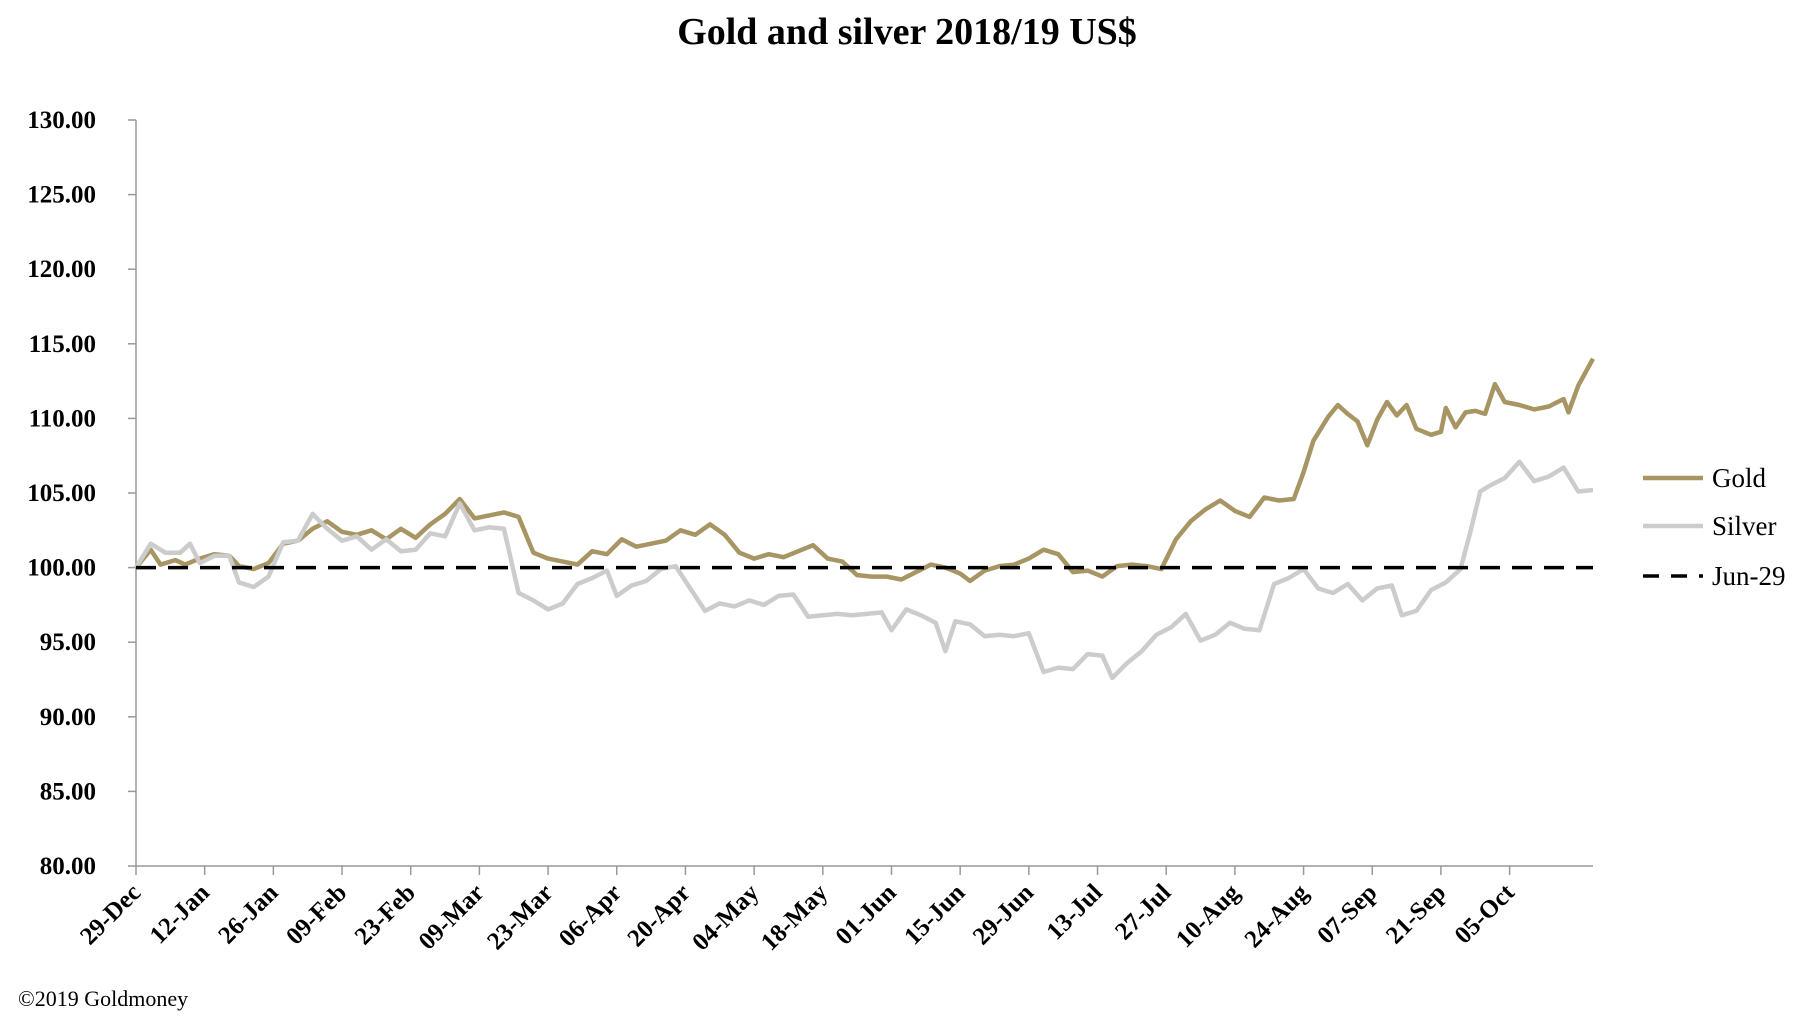 The height and width of the screenshot is (1020, 1814). I want to click on x-tick-label: 18-May, so click(794, 917).